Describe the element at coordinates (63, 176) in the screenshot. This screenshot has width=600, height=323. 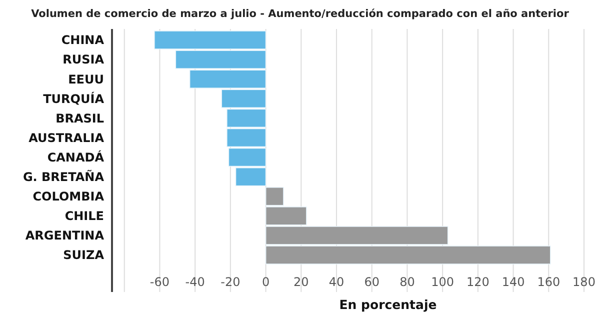
I see `y-tick-label: G. BRETAÑA` at that location.